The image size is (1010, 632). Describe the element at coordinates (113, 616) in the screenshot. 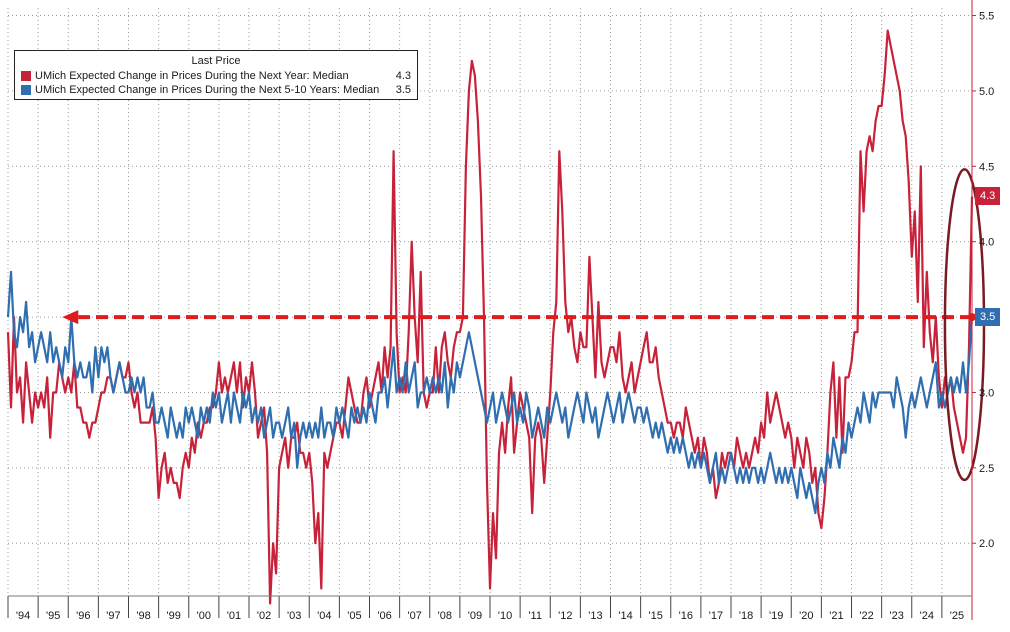

I see `x-tick-label: '97` at that location.